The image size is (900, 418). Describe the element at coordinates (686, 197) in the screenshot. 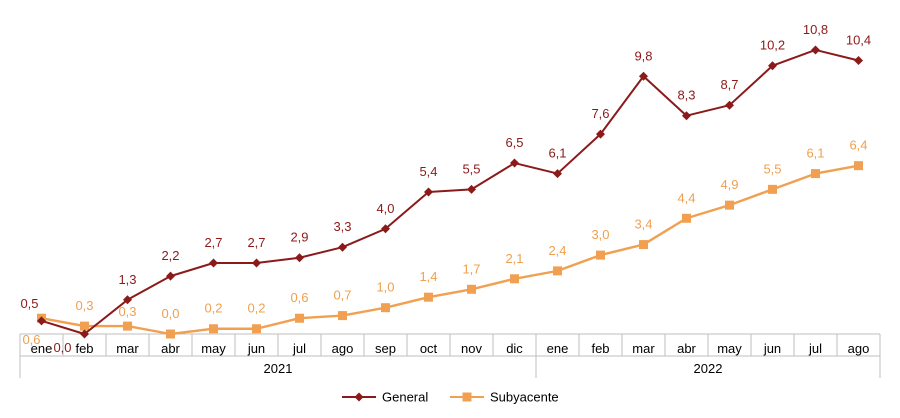

I see `data-label-subyacente: 4,4` at that location.